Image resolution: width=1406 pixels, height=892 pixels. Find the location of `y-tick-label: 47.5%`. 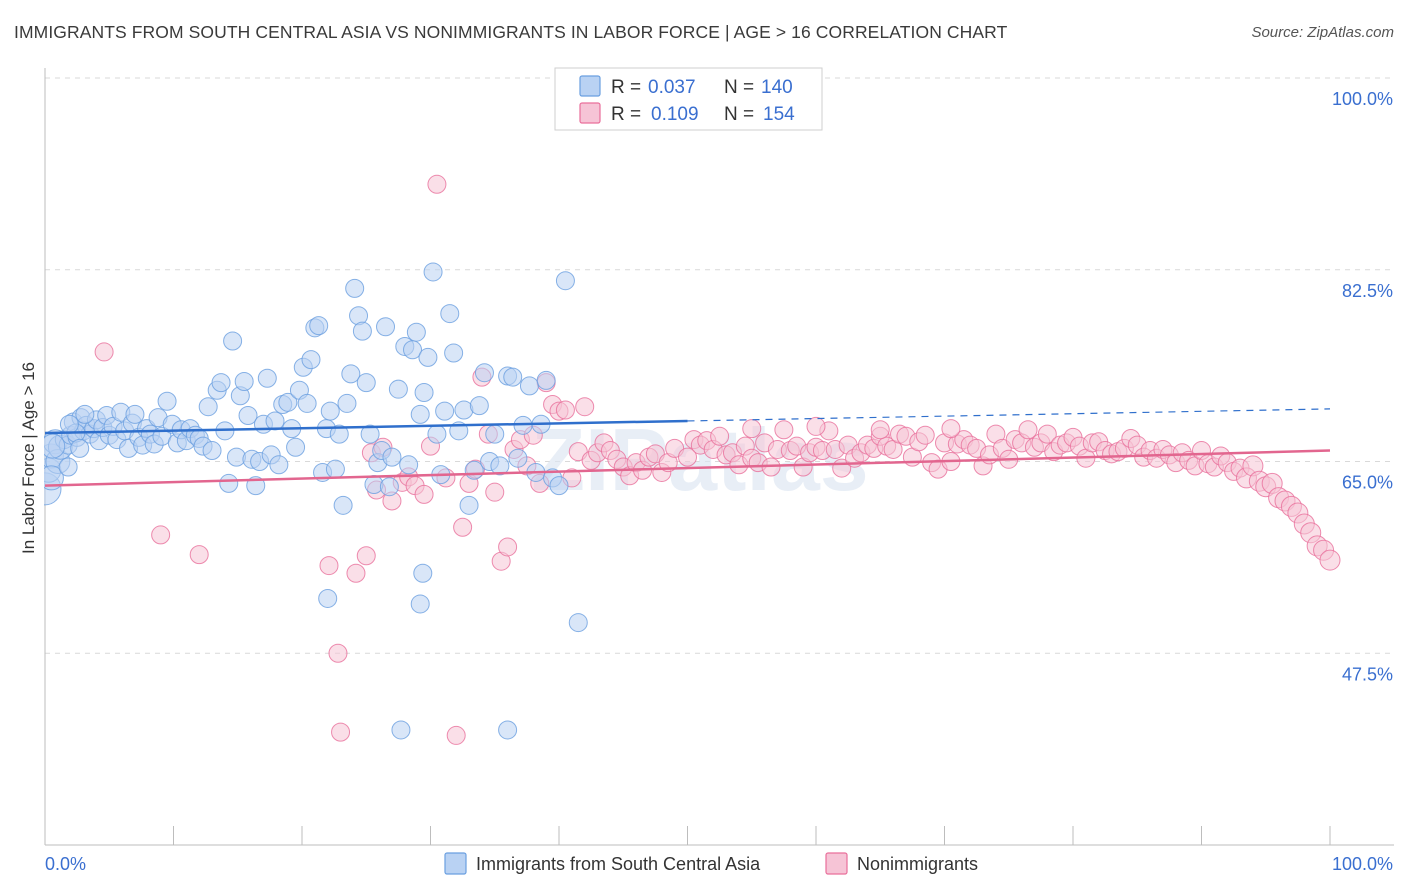

y-tick-label: 47.5% is located at coordinates (1367, 674).